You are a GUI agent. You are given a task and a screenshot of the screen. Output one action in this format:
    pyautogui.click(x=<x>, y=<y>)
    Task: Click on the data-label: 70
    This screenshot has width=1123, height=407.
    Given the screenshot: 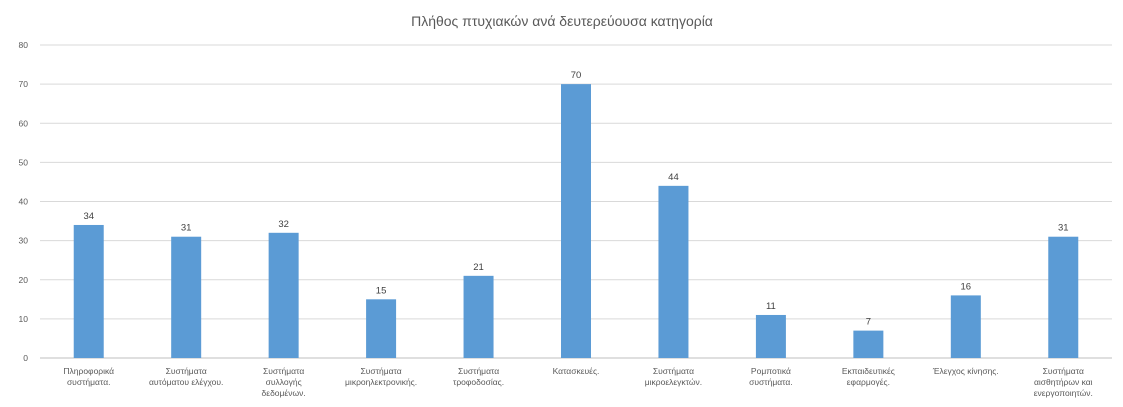 What is the action you would take?
    pyautogui.click(x=576, y=75)
    